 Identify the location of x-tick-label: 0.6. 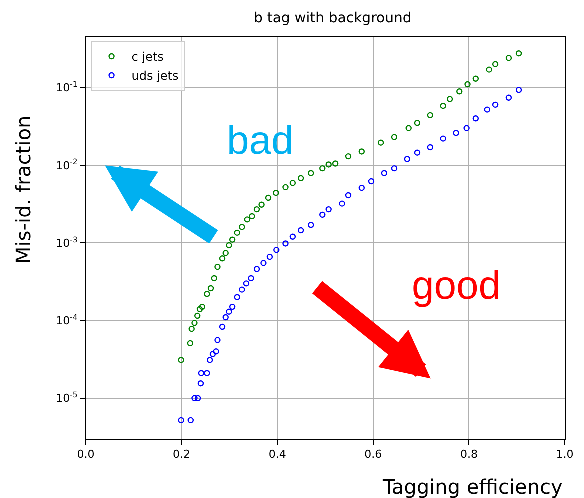
(373, 455).